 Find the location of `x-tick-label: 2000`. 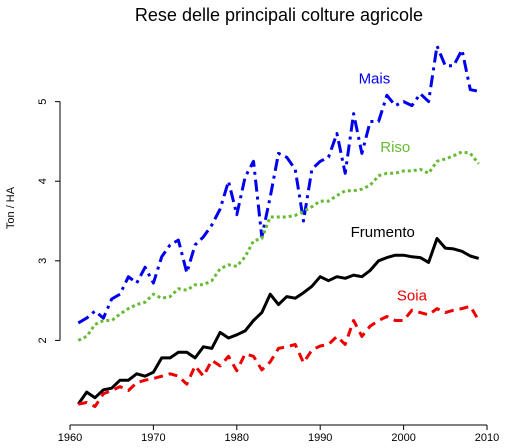

x-tick-label: 2000 is located at coordinates (403, 438).